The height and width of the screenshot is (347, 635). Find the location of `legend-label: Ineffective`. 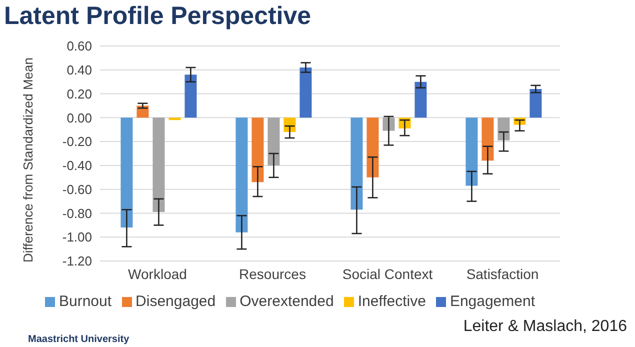

legend-label: Ineffective is located at coordinates (392, 301).